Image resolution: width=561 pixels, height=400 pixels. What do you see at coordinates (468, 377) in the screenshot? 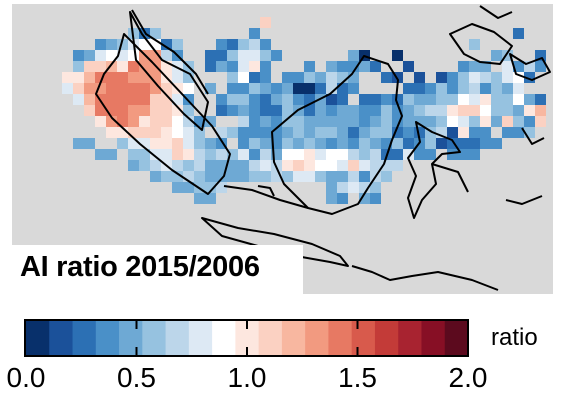
I see `colorbar-tick-label: 2.0` at bounding box center [468, 377].